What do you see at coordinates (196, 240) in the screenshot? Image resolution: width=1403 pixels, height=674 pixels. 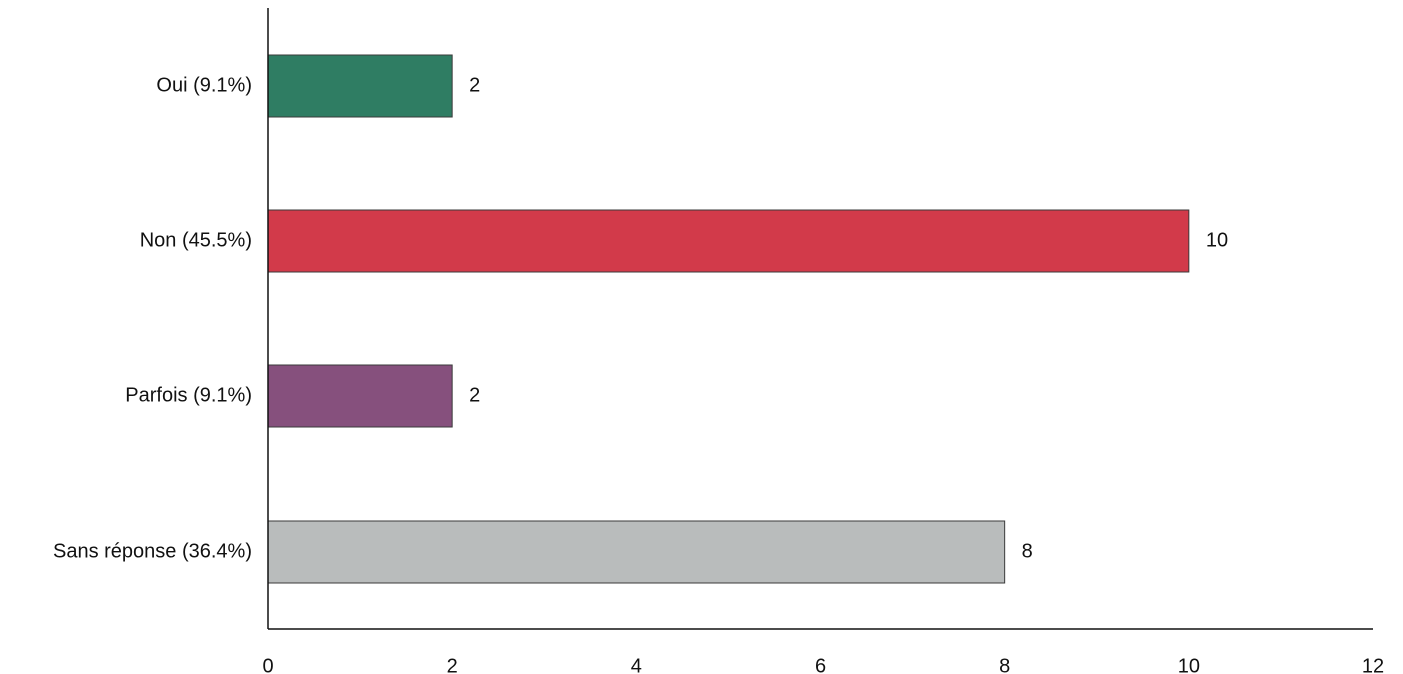 I see `category-label-non: Non (45.5%)` at bounding box center [196, 240].